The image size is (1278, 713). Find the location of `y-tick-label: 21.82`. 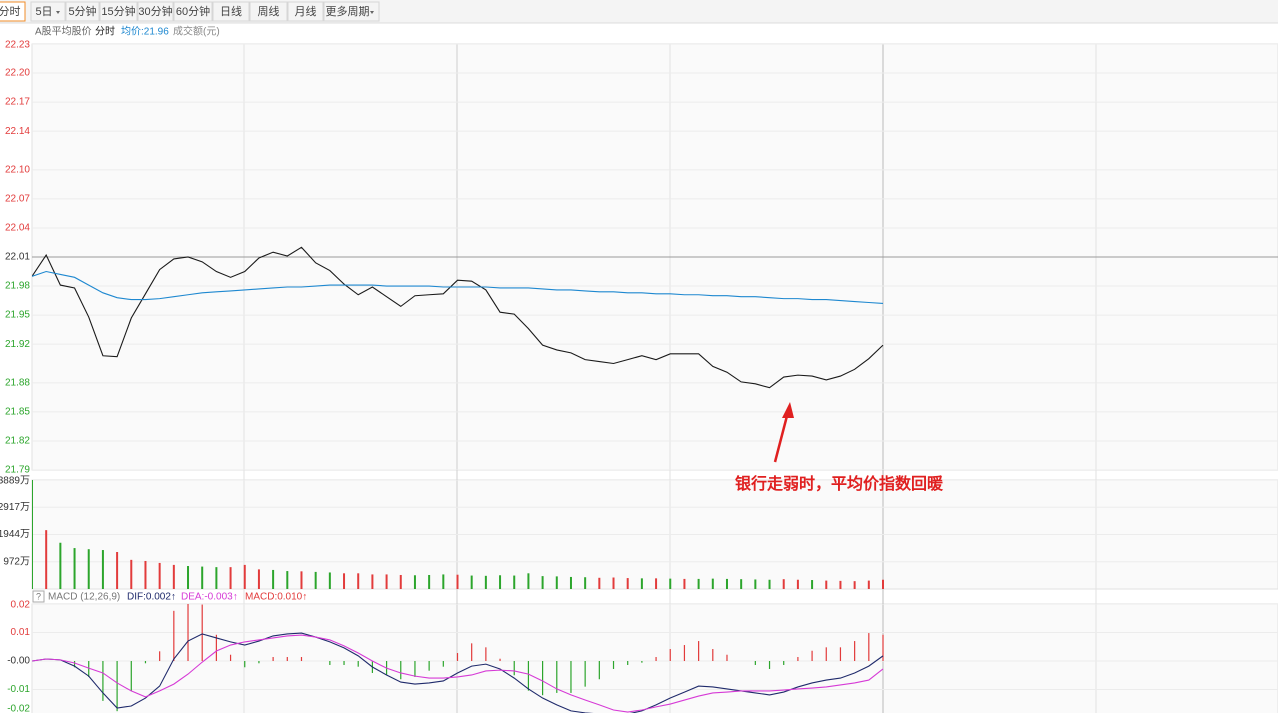

y-tick-label: 21.82 is located at coordinates (17, 441).